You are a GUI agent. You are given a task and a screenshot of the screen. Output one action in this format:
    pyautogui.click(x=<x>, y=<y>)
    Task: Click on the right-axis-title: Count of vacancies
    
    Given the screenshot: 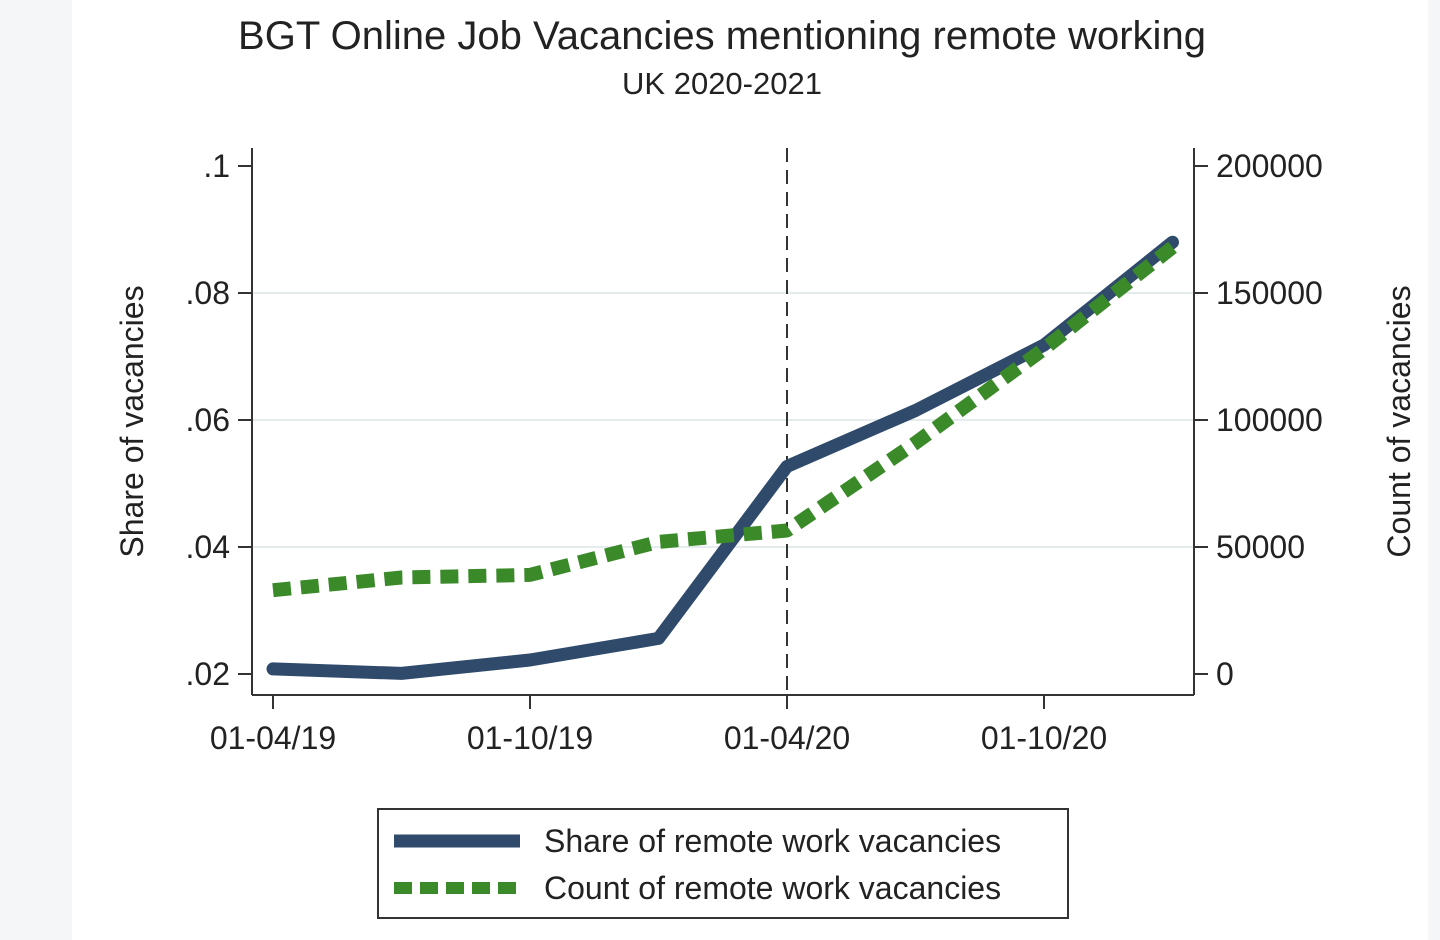 What is the action you would take?
    pyautogui.click(x=1399, y=421)
    